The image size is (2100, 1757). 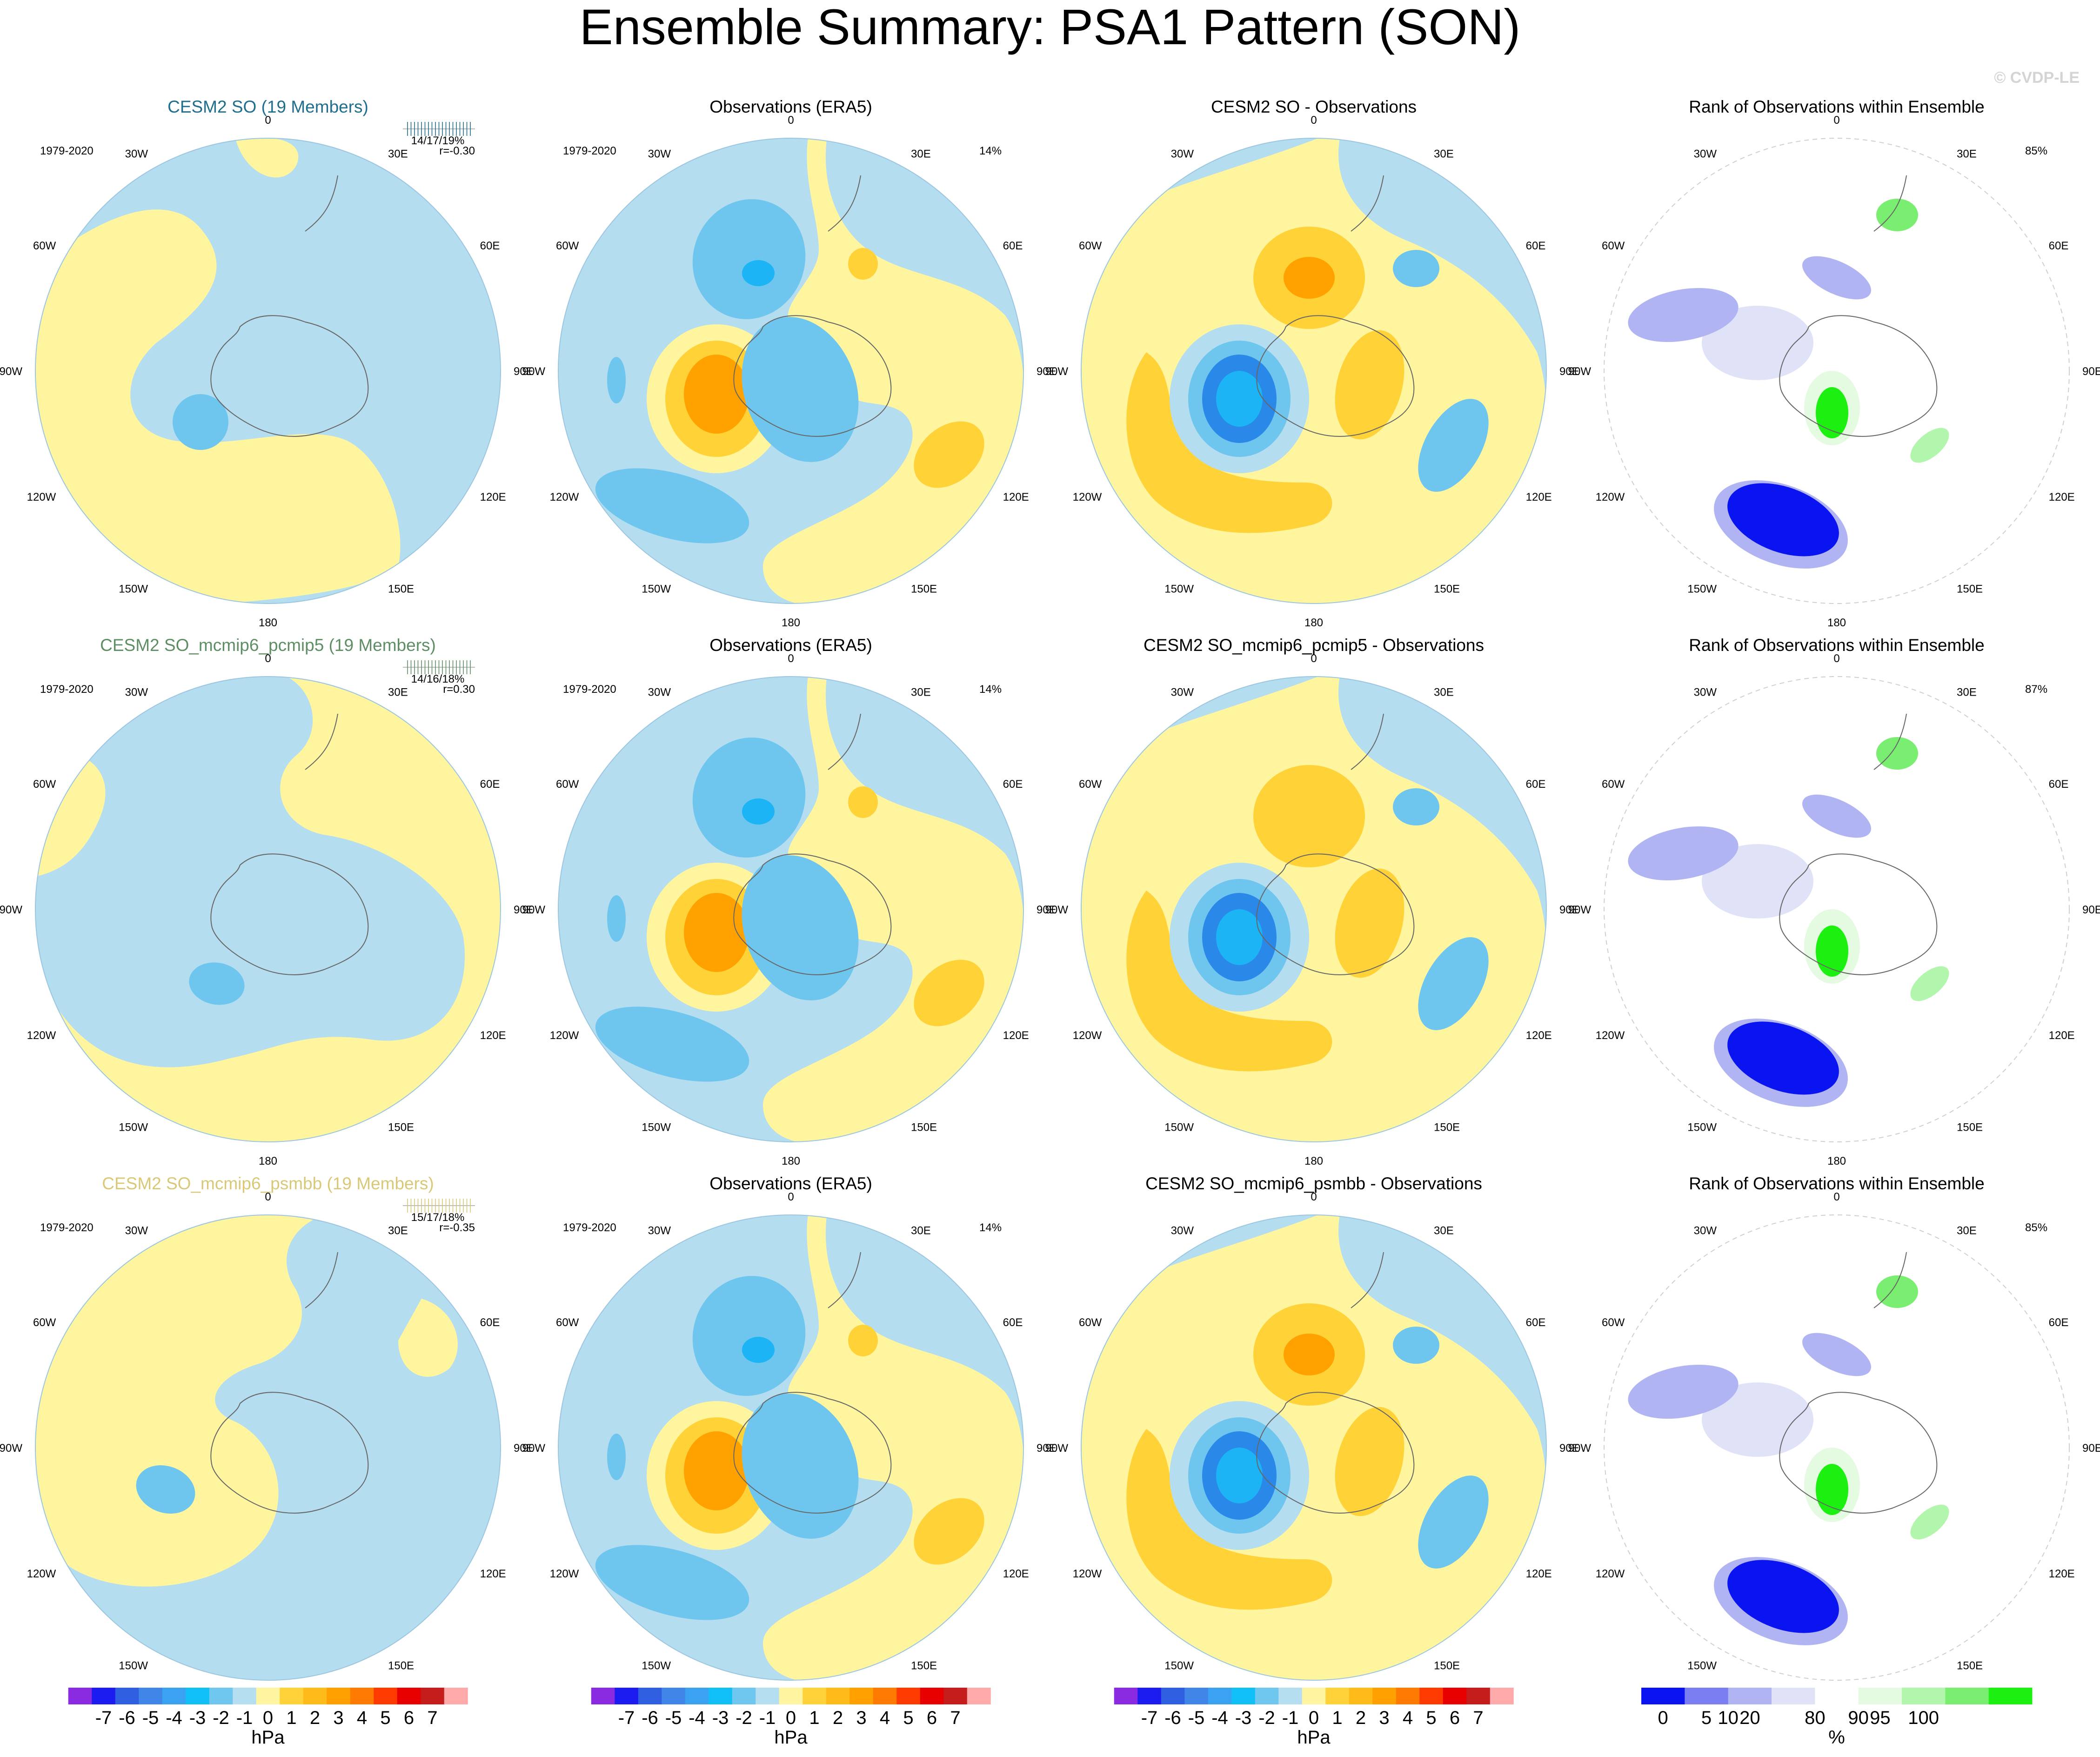 I want to click on colorbar-tick-label: 5, so click(x=1431, y=1718).